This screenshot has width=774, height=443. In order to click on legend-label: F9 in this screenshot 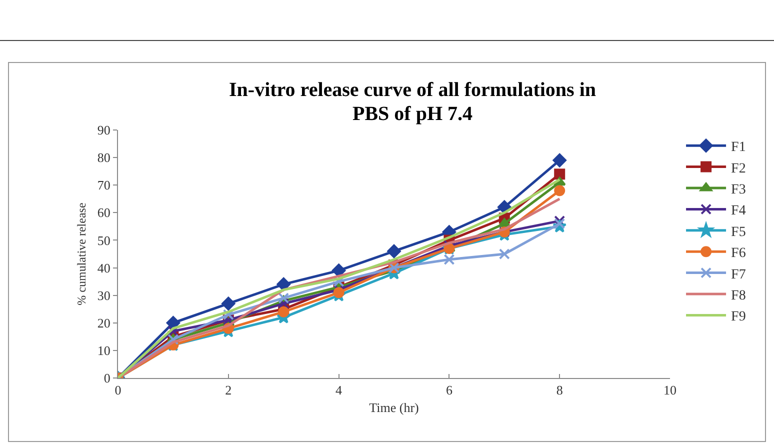, I will do `click(738, 317)`.